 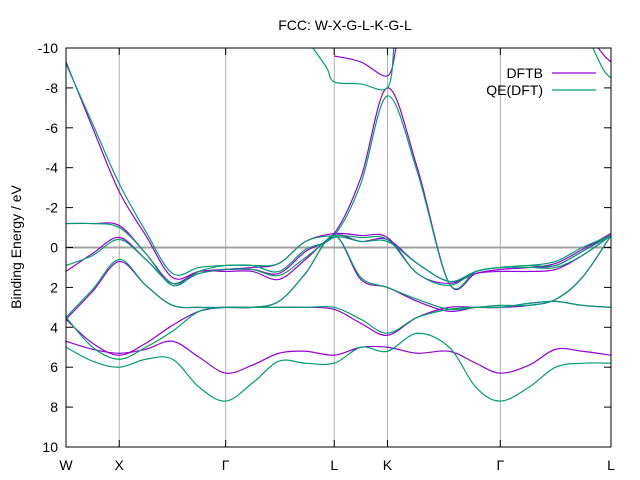 I want to click on y-tick-label-10: 10, so click(x=50, y=447).